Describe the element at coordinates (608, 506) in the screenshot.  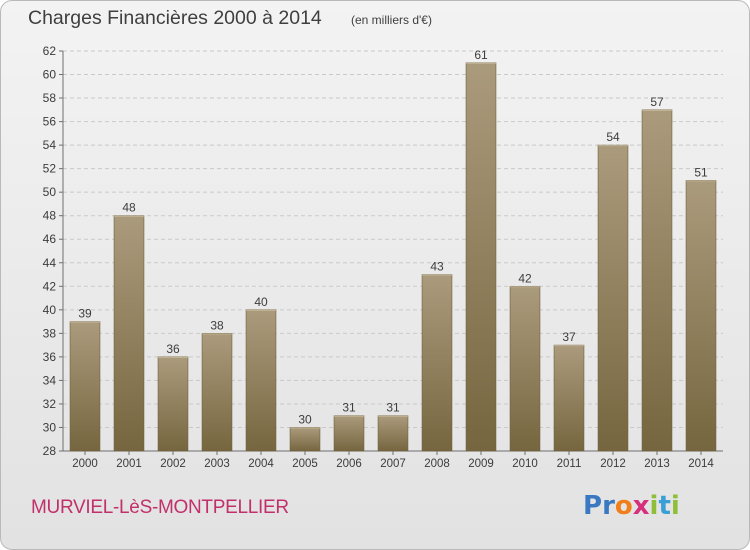
I see `logo-letter: r` at that location.